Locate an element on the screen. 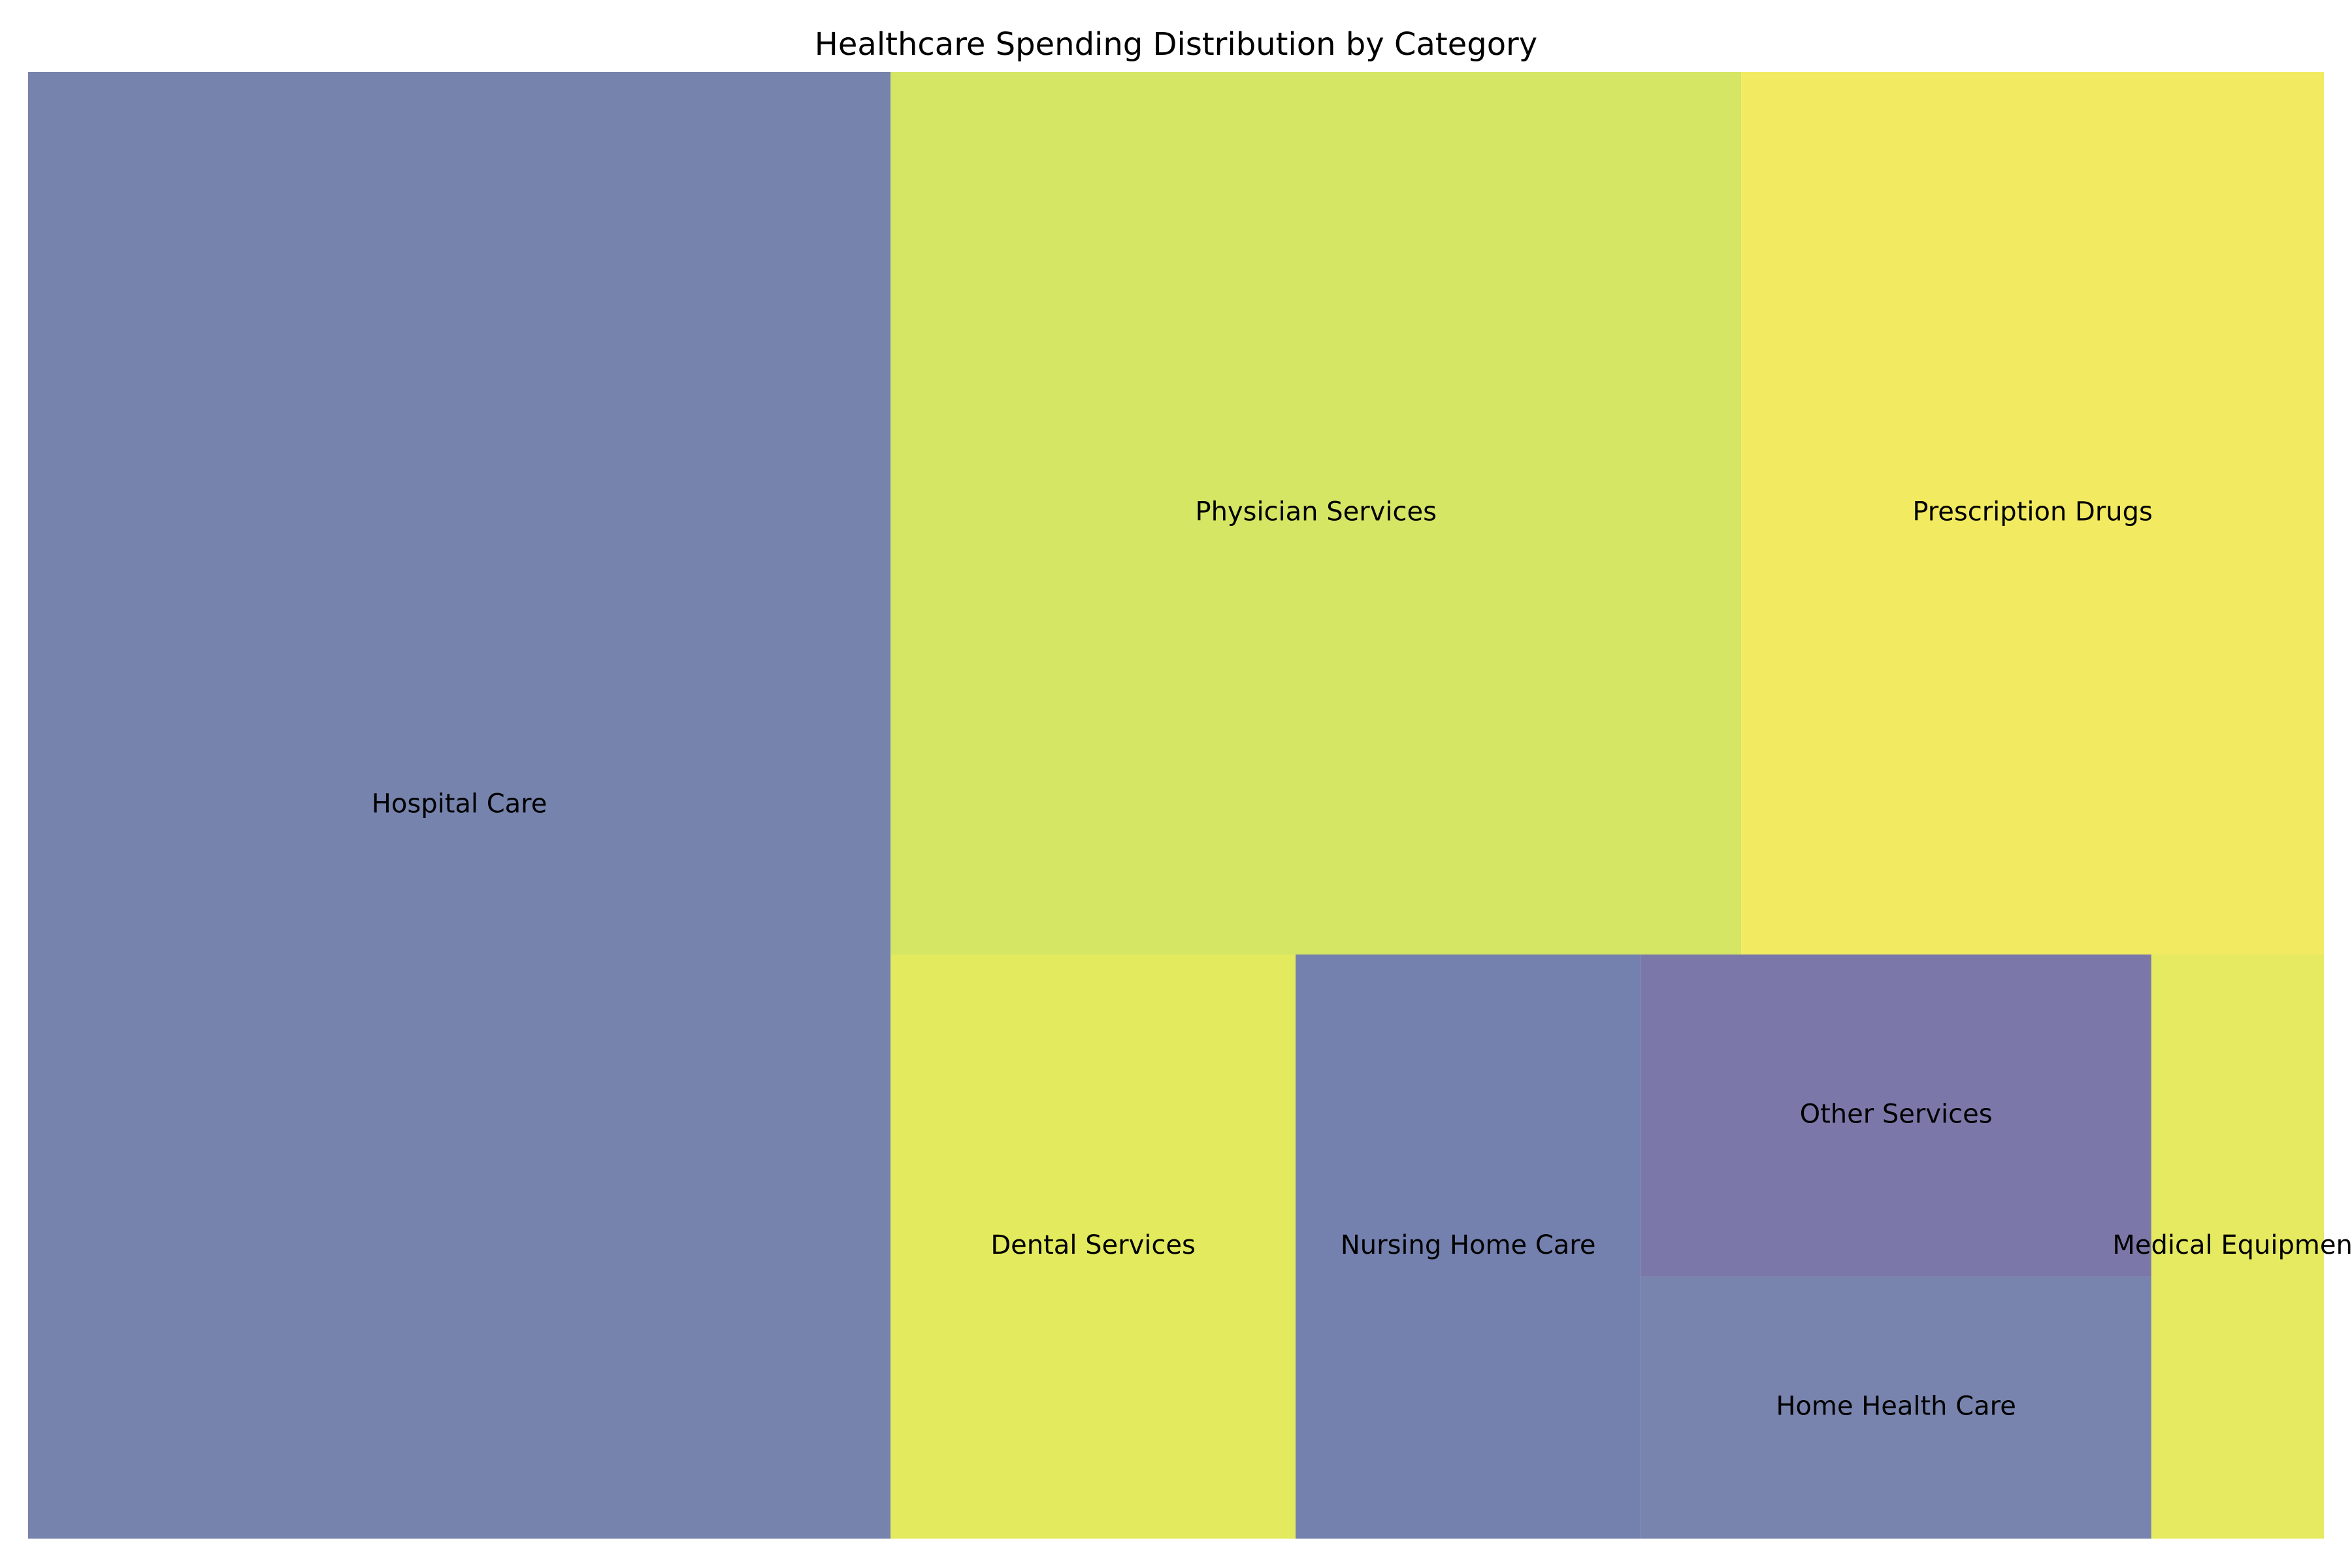 This screenshot has height=1568, width=2352. tile-label-hospital-care: Hospital Care is located at coordinates (459, 804).